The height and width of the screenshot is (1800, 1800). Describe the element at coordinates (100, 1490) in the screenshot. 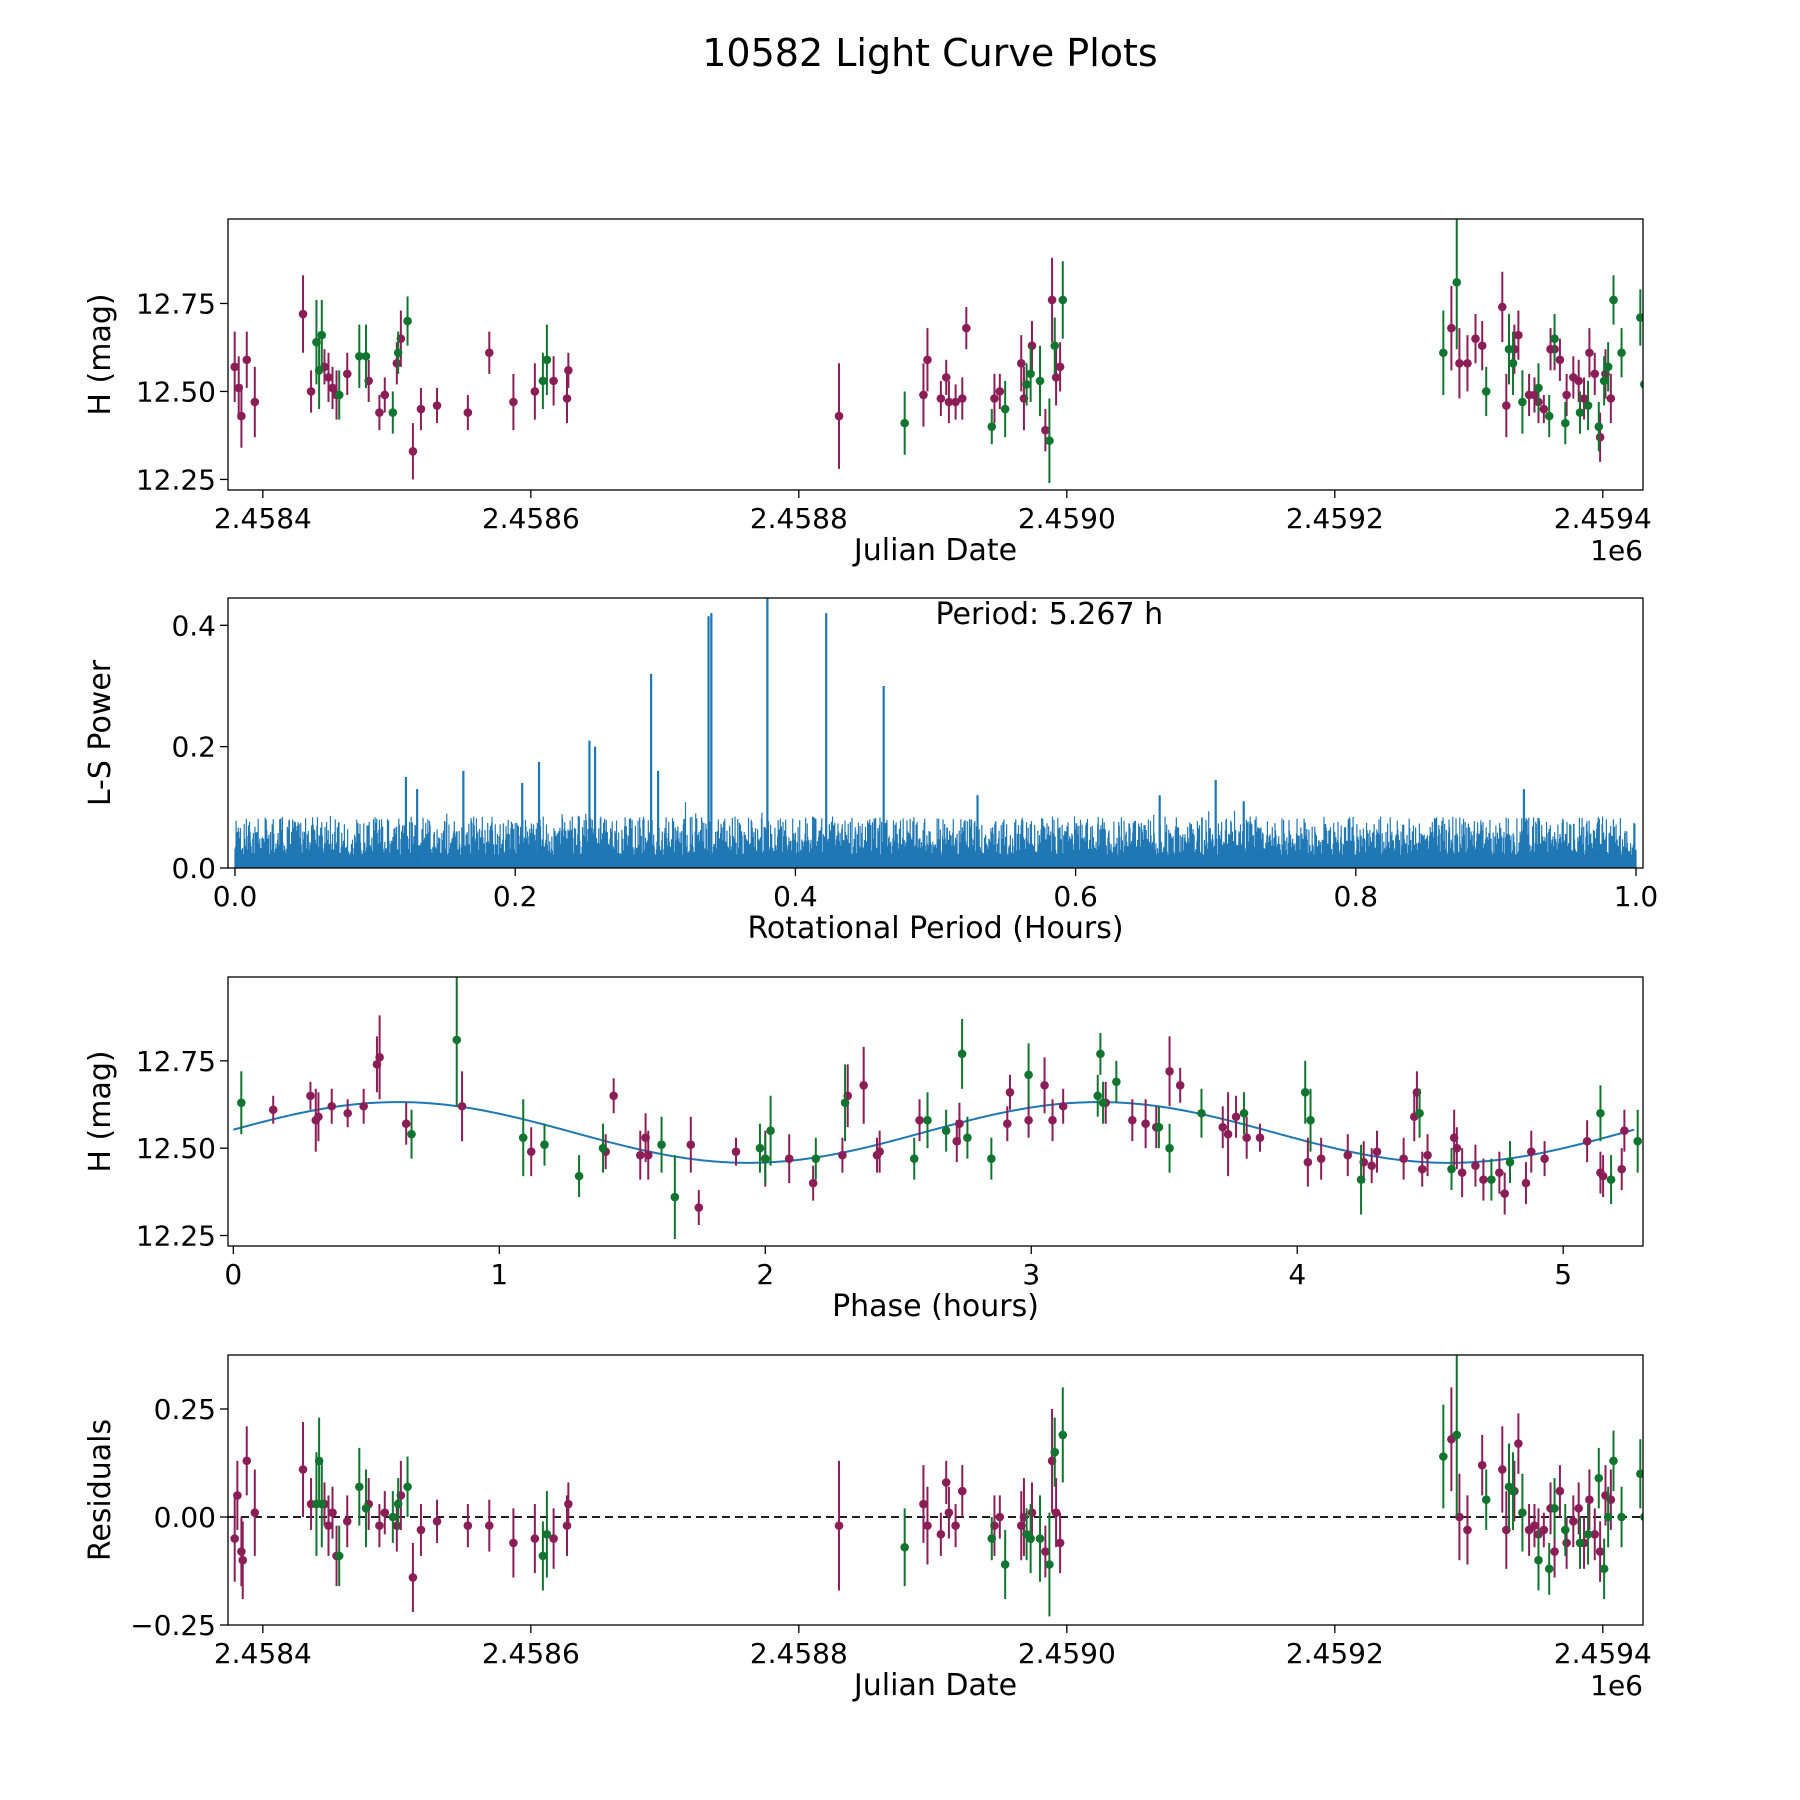

I see `y-axis-label: Residuals` at that location.